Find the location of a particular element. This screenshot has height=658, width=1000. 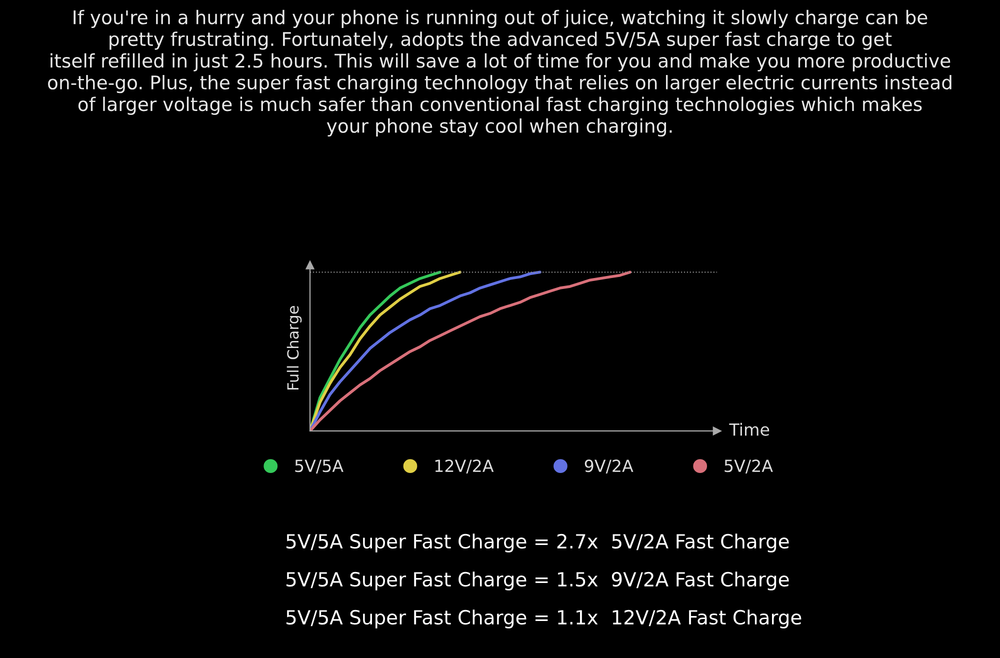

legend-label: 5V/2A is located at coordinates (748, 467).